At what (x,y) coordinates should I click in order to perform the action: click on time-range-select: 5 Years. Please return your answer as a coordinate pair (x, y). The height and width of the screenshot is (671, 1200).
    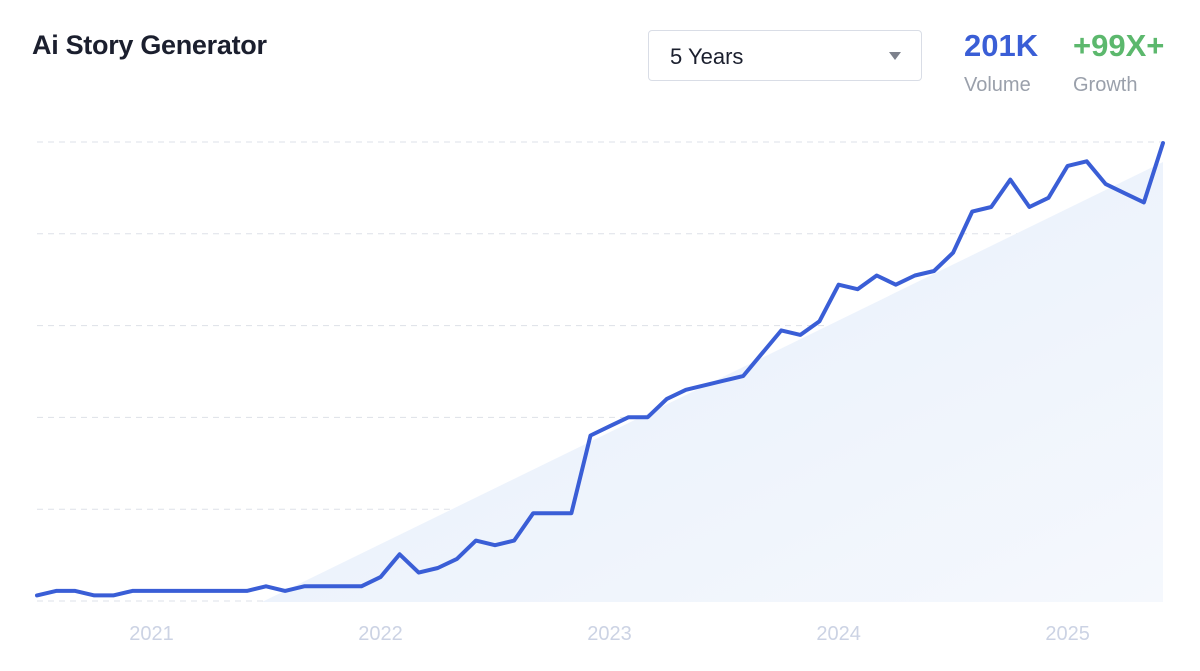
    Looking at the image, I should click on (785, 55).